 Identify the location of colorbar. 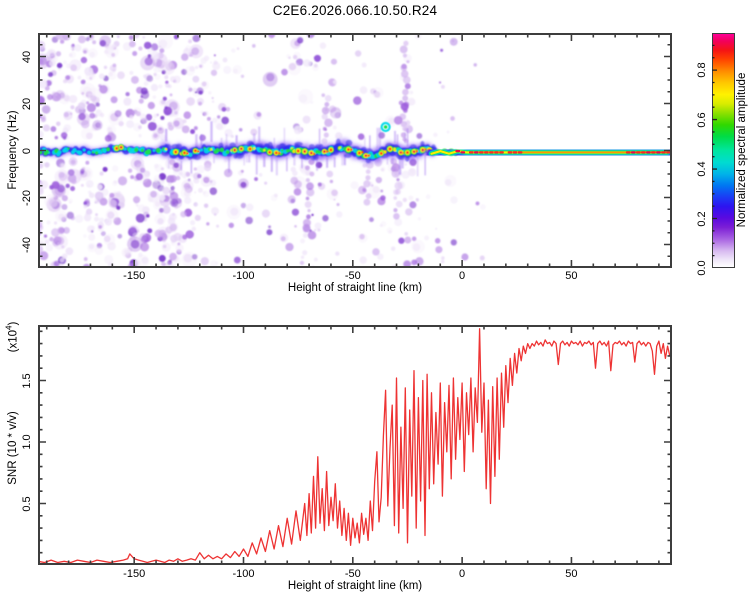
(723, 150).